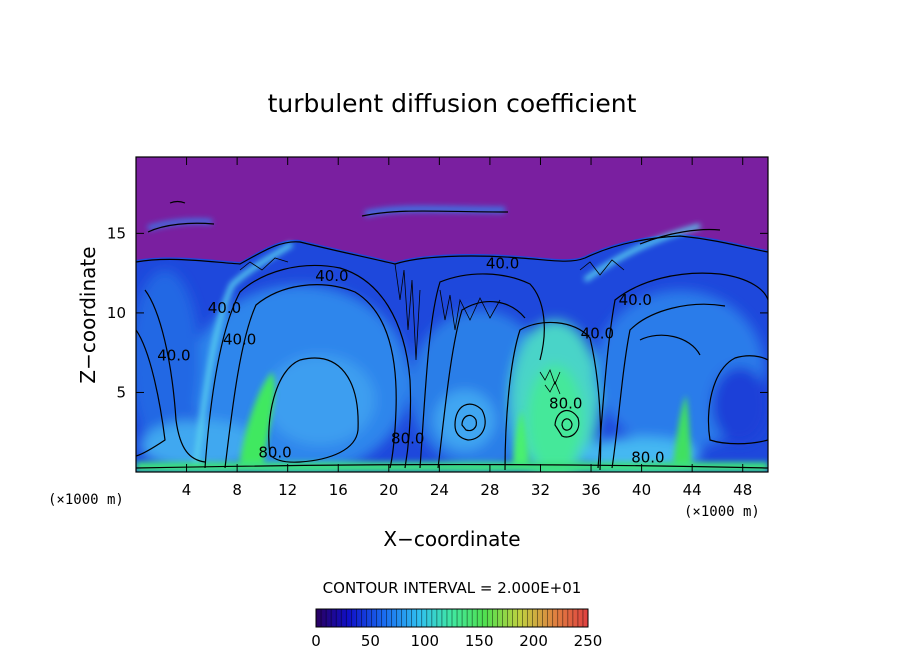 Image resolution: width=904 pixels, height=654 pixels. Describe the element at coordinates (338, 490) in the screenshot. I see `x-tick-label: 16` at that location.